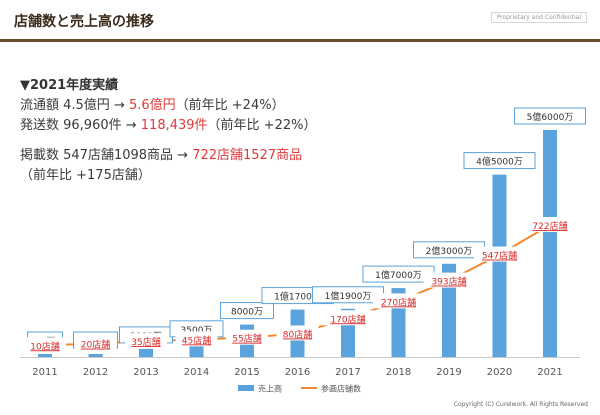 Image resolution: width=600 pixels, height=415 pixels. Describe the element at coordinates (297, 297) in the screenshot. I see `sales-value-label: 1億1700万` at that location.